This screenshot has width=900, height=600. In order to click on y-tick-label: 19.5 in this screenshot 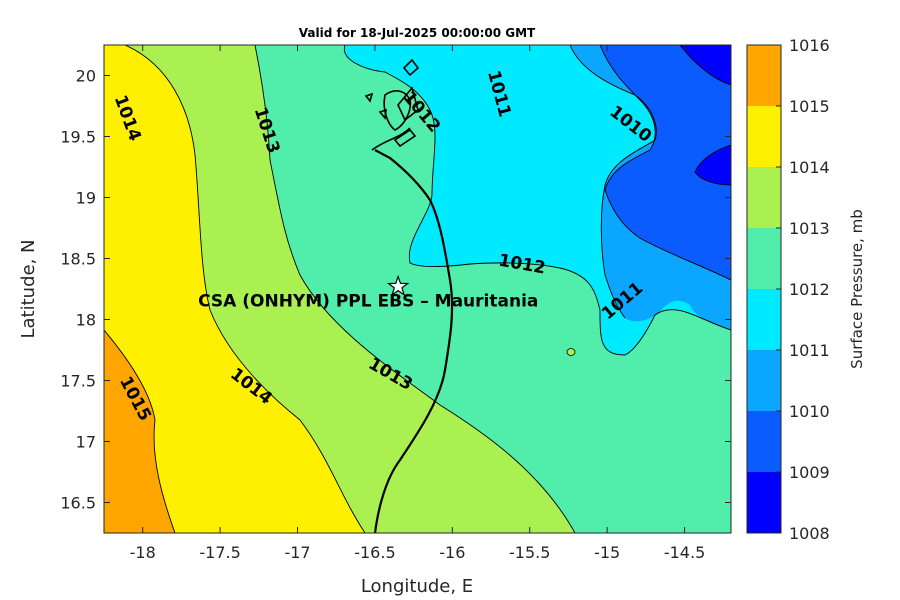, I will do `click(78, 137)`.